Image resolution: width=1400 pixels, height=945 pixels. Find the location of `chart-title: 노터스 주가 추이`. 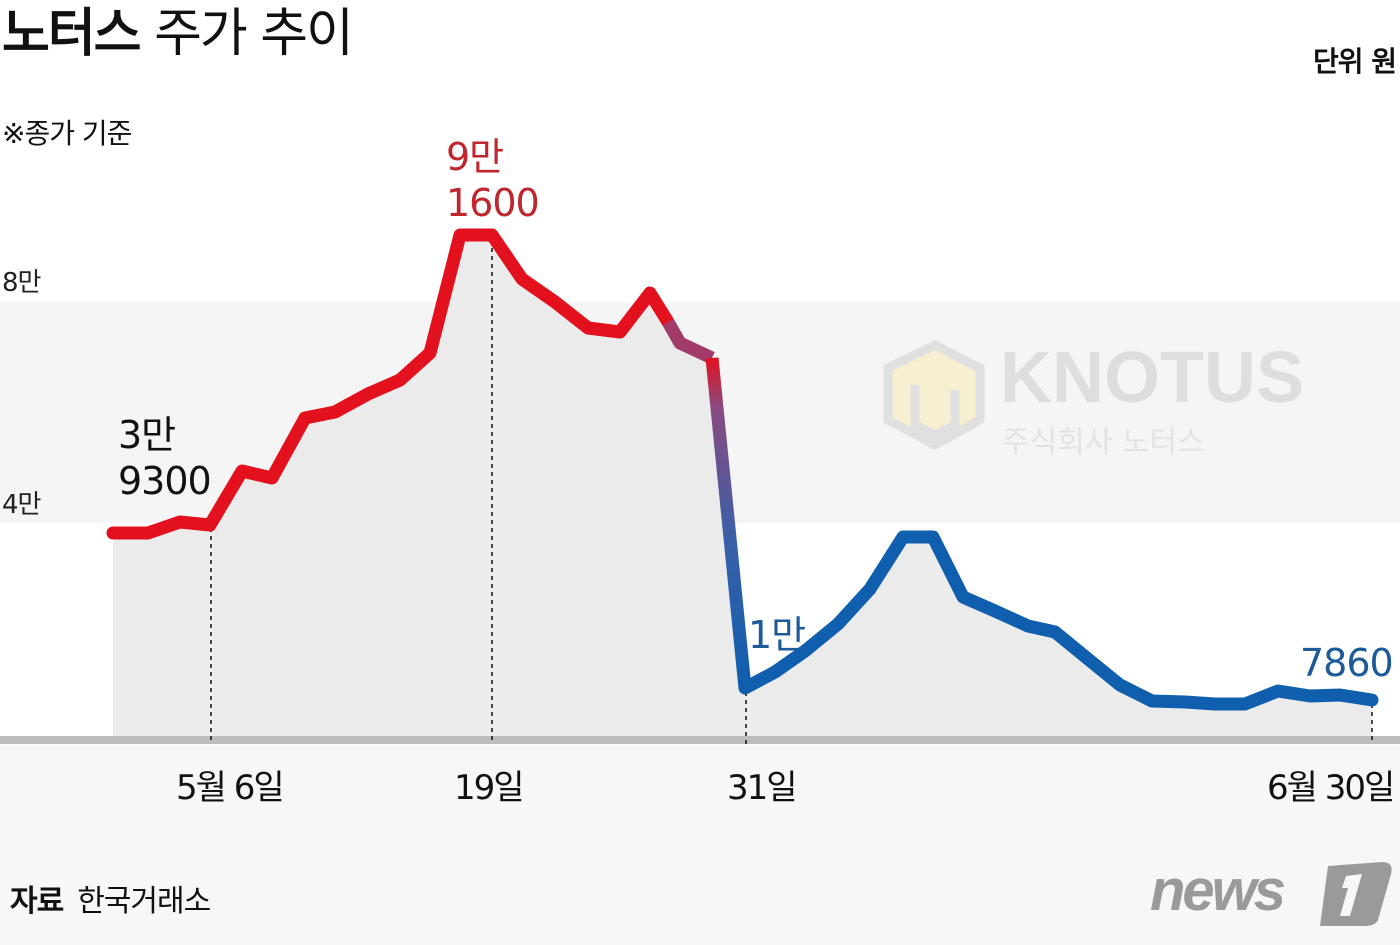

chart-title: 노터스 주가 추이 is located at coordinates (178, 34).